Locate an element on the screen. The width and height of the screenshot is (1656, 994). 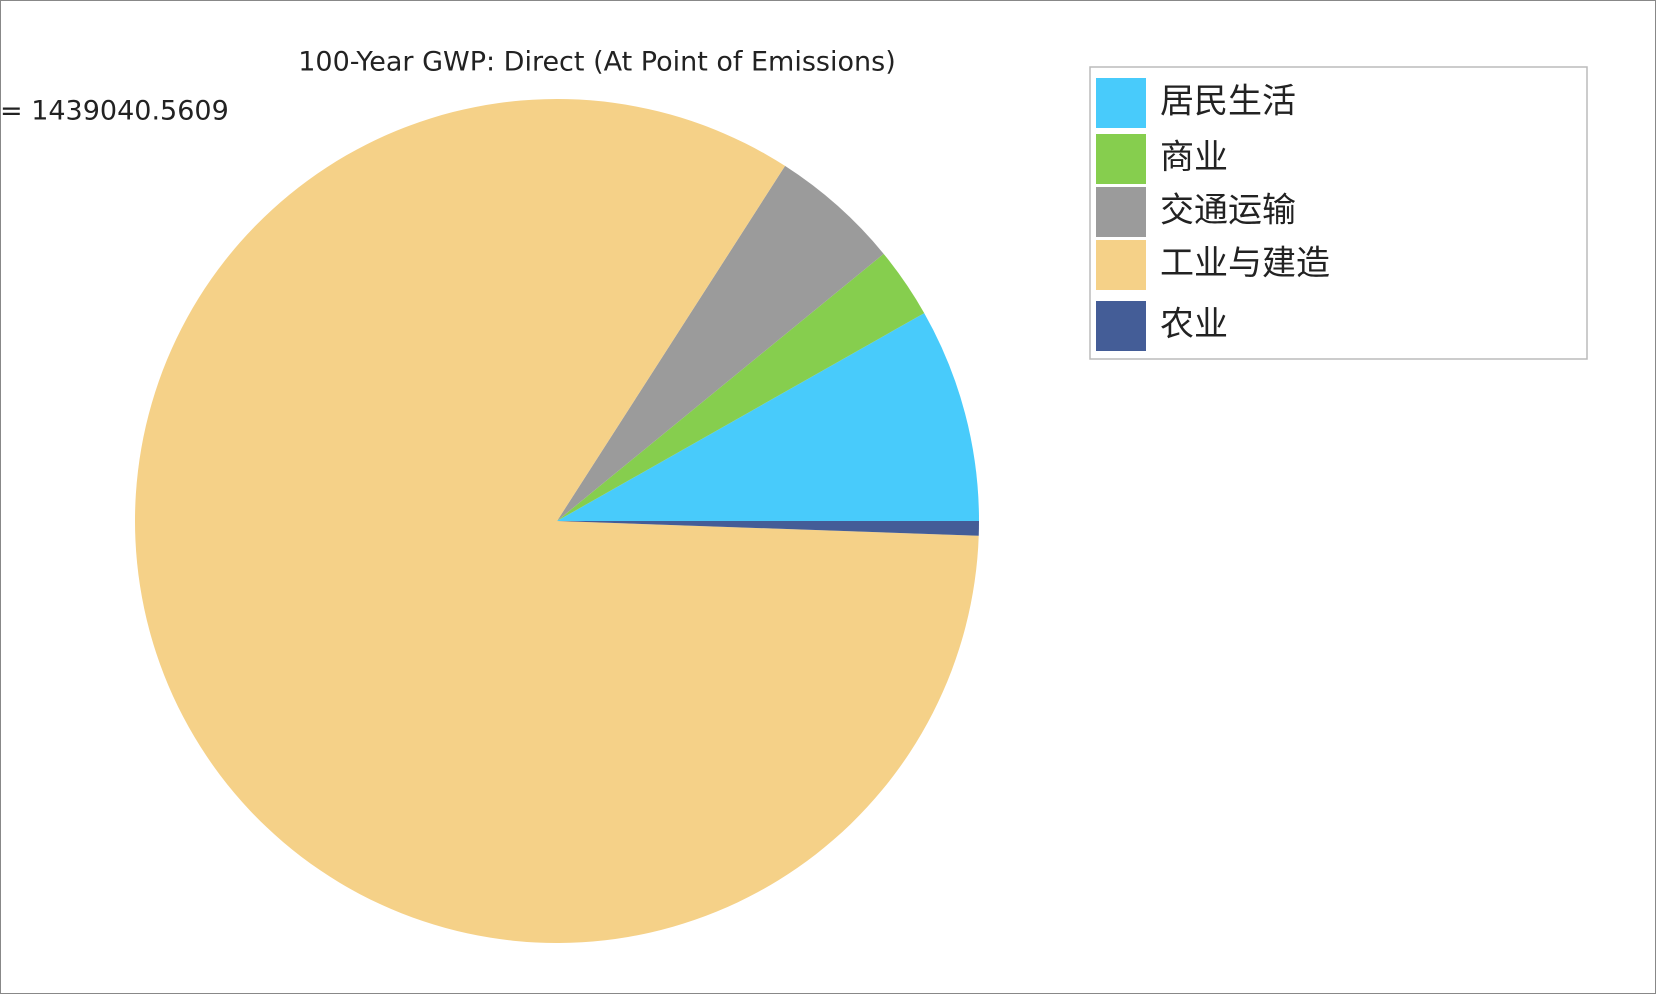
legend-label: 工业与建造 is located at coordinates (1245, 264).